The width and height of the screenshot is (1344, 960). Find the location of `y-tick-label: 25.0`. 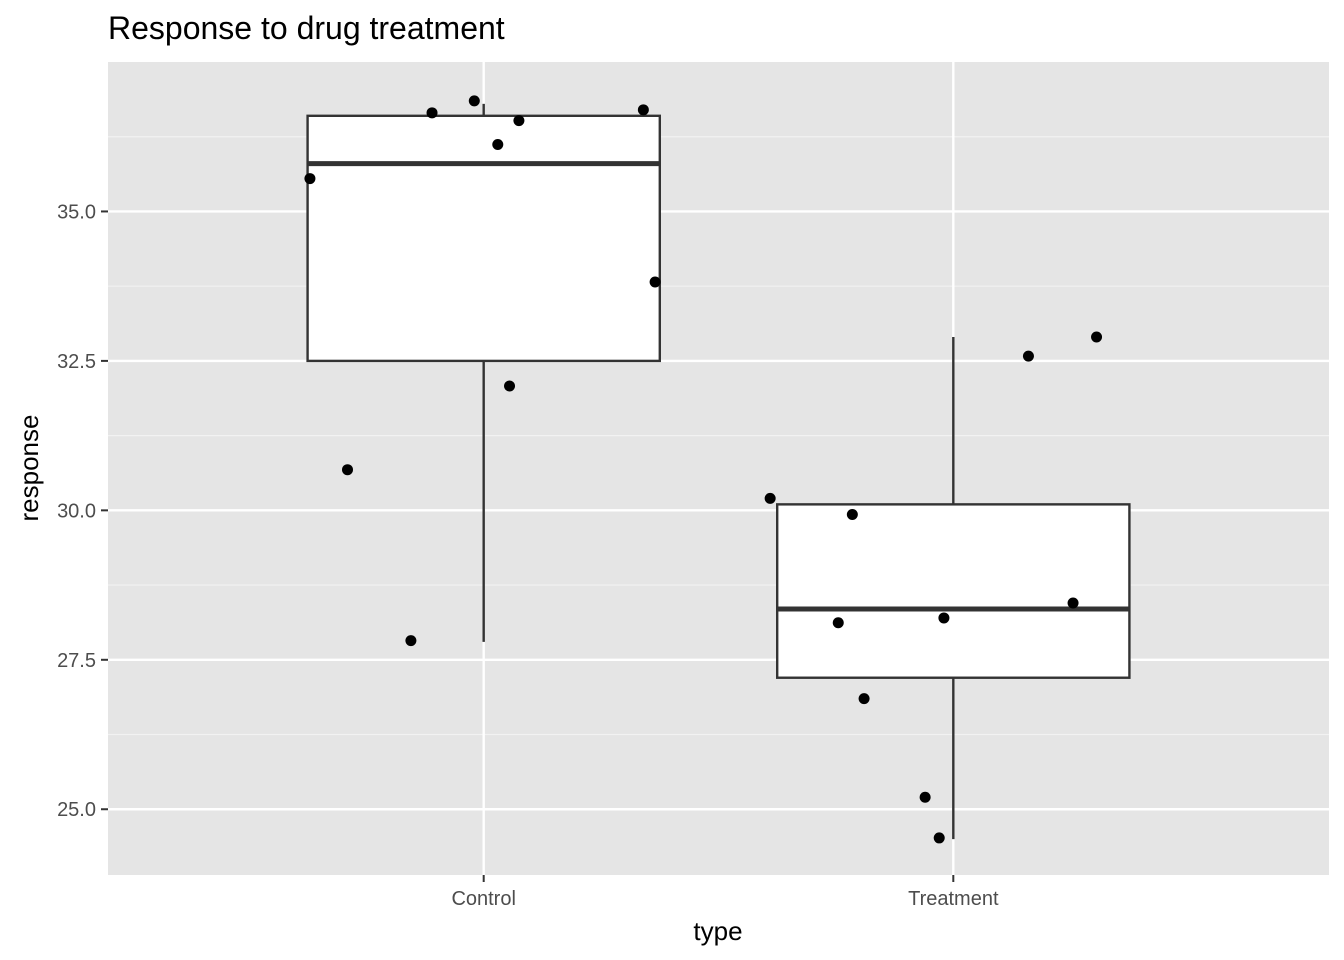

y-tick-label: 25.0 is located at coordinates (76, 810).